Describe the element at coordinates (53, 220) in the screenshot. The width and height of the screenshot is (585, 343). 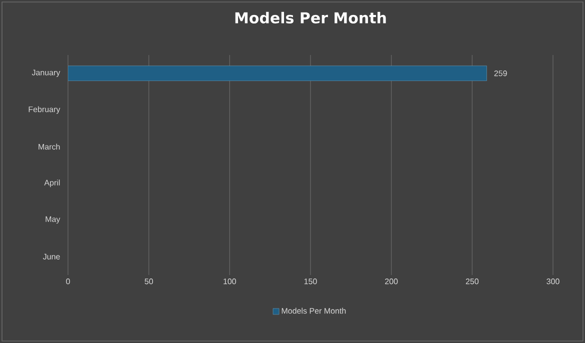
I see `y-tick-label: May` at that location.